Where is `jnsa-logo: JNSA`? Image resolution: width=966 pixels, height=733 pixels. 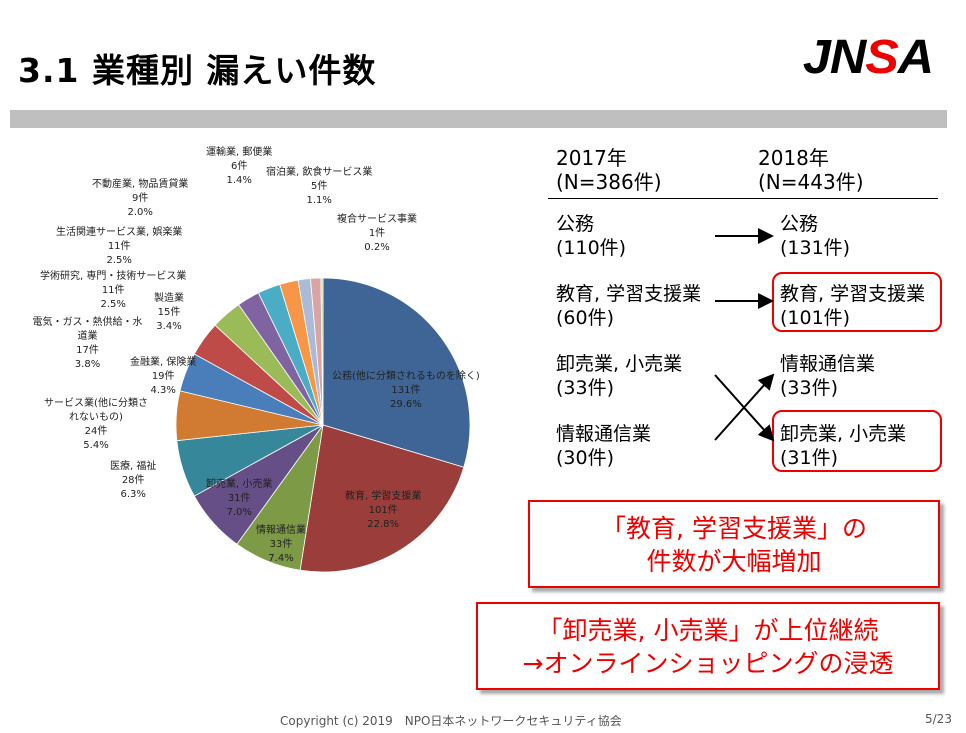 jnsa-logo: JNSA is located at coordinates (868, 57).